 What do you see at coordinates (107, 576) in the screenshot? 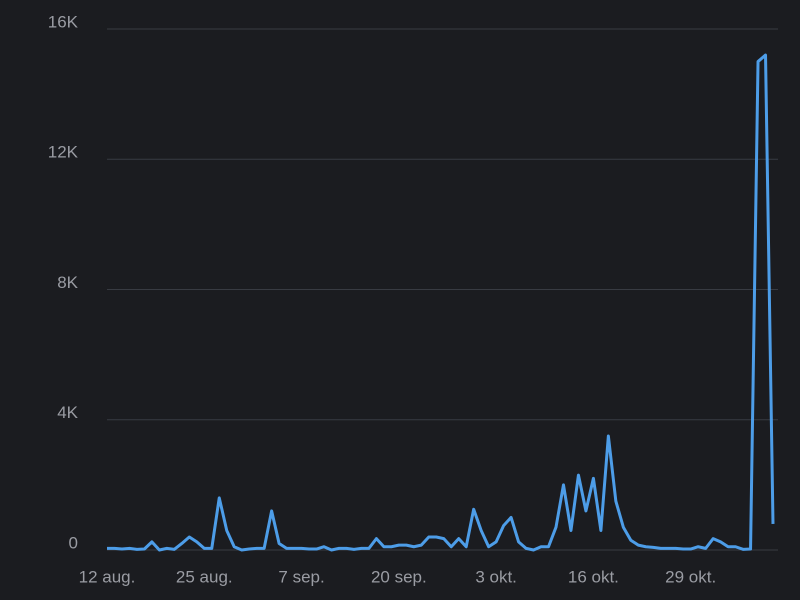
I see `x-tick-label: 12 aug.` at bounding box center [107, 576].